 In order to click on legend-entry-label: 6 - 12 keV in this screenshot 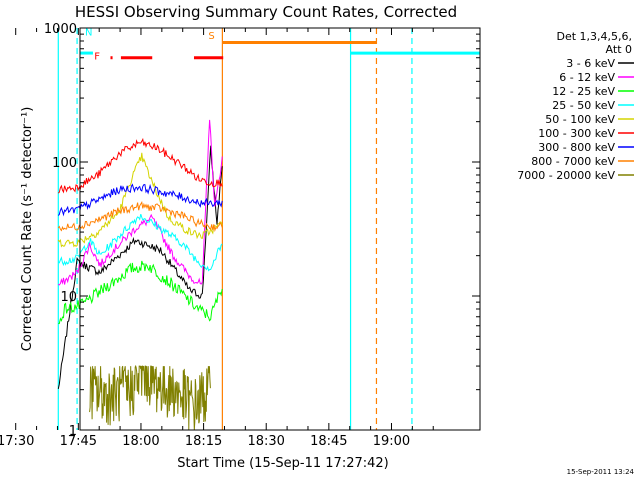, I will do `click(587, 77)`.